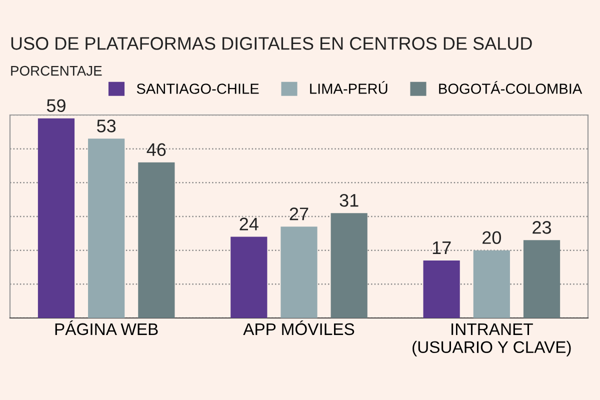 The height and width of the screenshot is (400, 600). I want to click on x-tick-label: INTRANET (USUARIO Y CLAVE), so click(491, 339).